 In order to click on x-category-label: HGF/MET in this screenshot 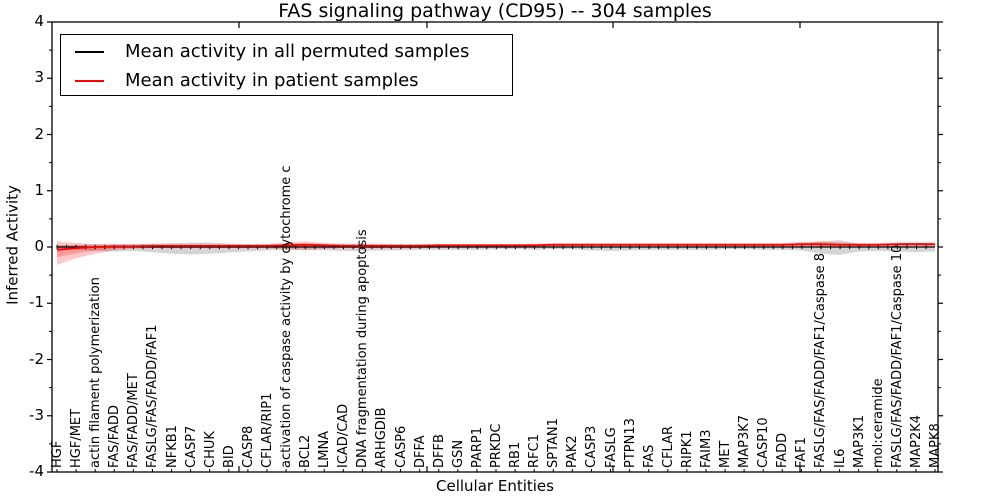, I will do `click(77, 438)`.